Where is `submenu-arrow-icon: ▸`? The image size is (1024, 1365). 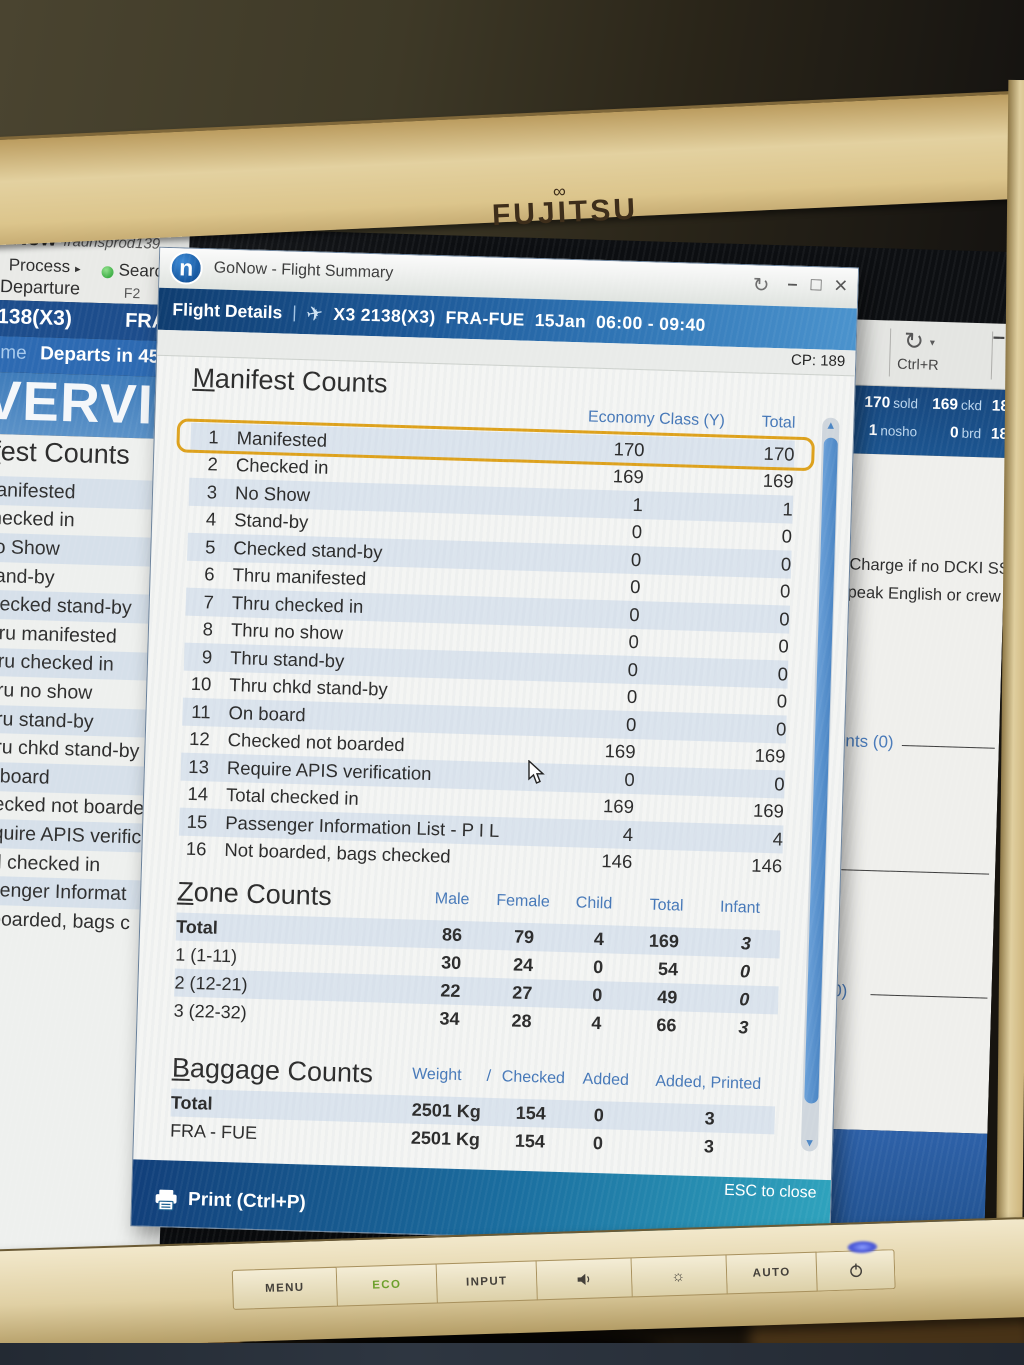 submenu-arrow-icon: ▸ is located at coordinates (77, 269).